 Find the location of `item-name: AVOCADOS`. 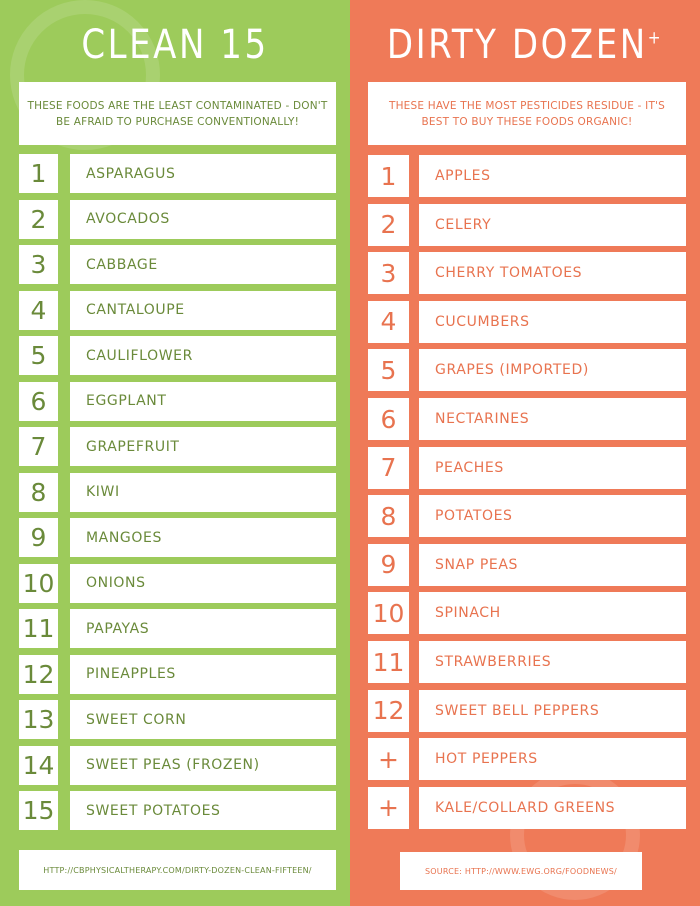

item-name: AVOCADOS is located at coordinates (203, 219).